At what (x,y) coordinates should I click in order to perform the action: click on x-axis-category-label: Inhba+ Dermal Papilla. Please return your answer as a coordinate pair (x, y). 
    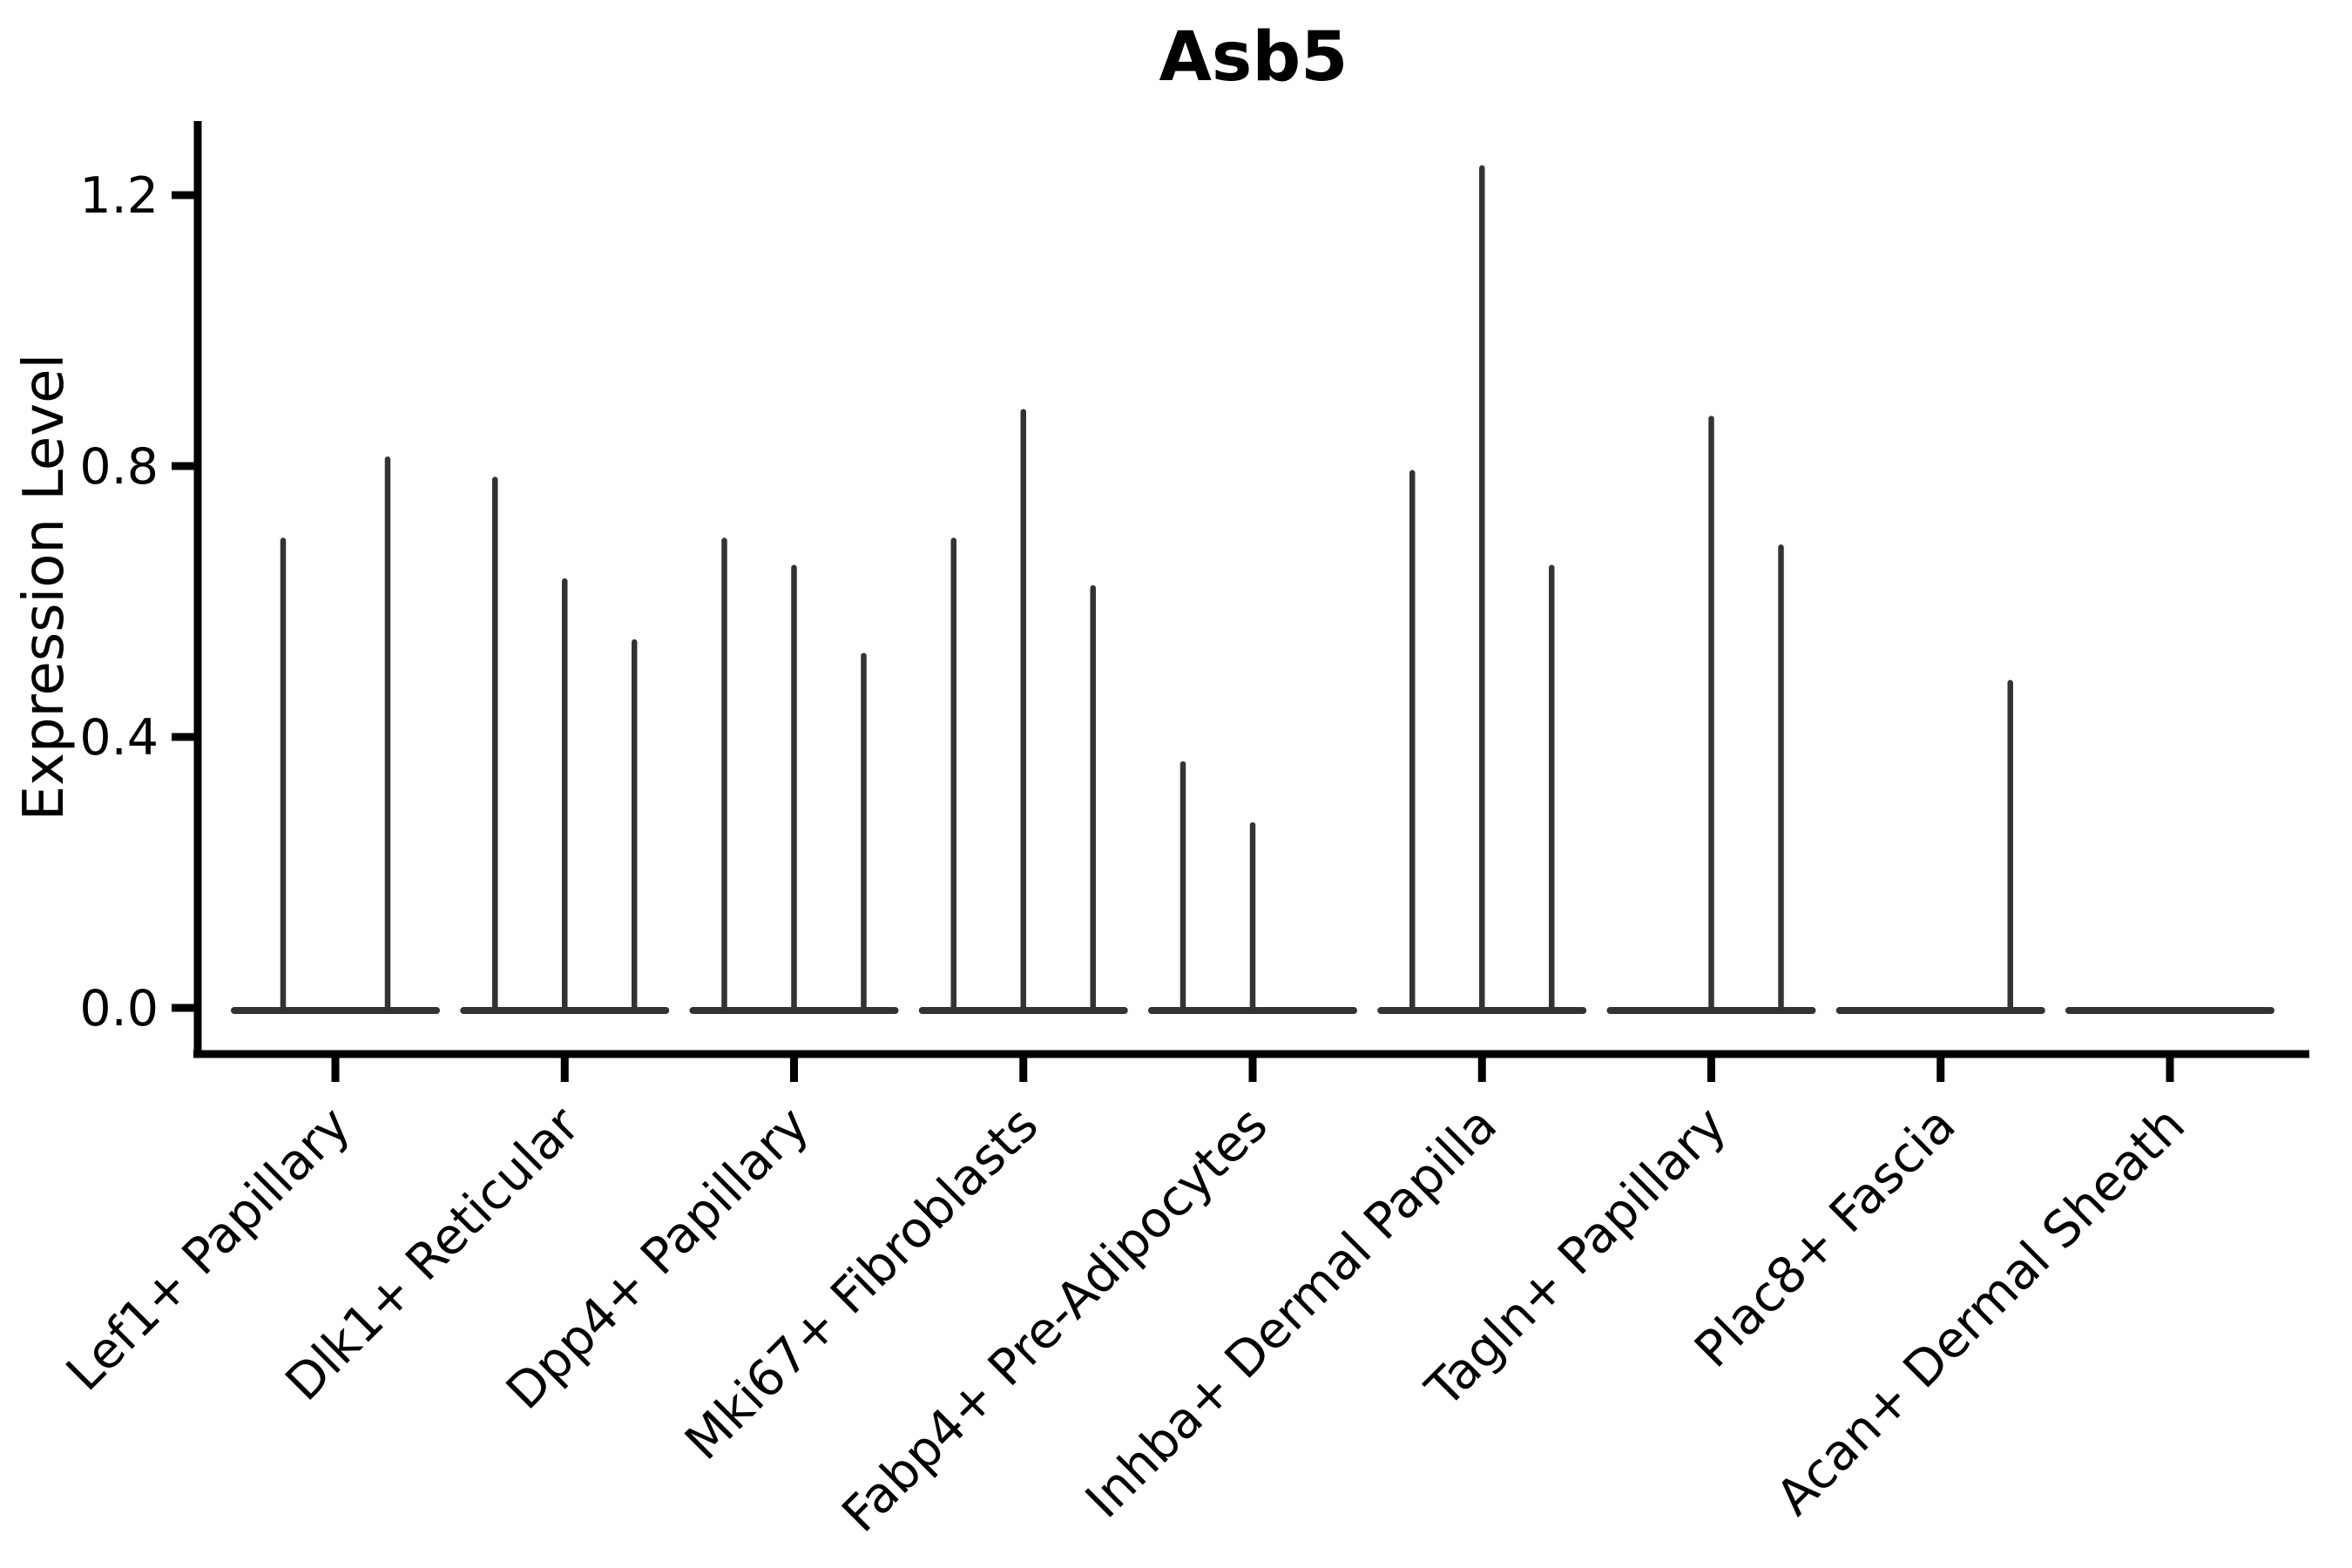
    Looking at the image, I should click on (1291, 1312).